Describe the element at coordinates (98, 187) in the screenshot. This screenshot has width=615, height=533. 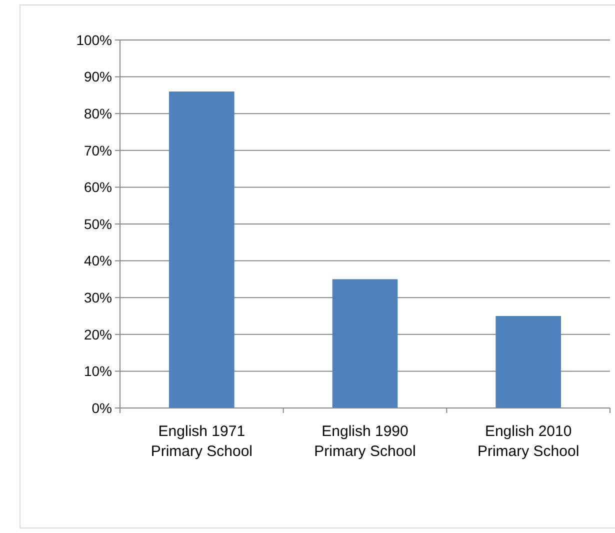
I see `y-tick-label: 60%` at that location.